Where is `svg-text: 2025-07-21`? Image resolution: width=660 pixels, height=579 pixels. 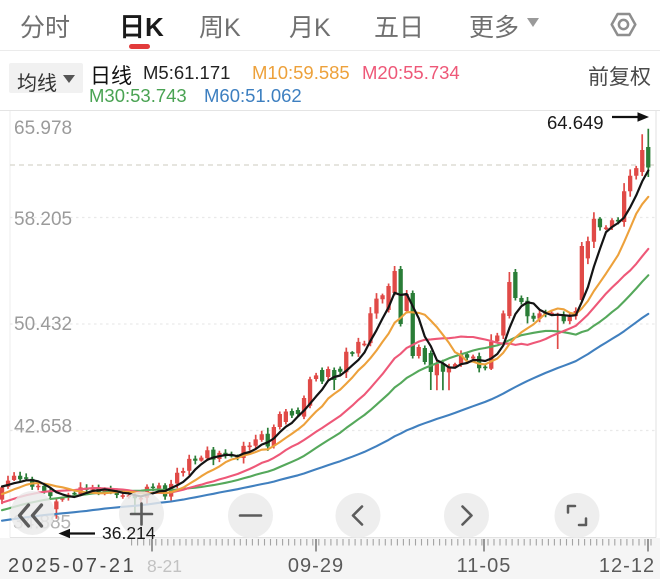 svg-text: 2025-07-21 is located at coordinates (72, 566).